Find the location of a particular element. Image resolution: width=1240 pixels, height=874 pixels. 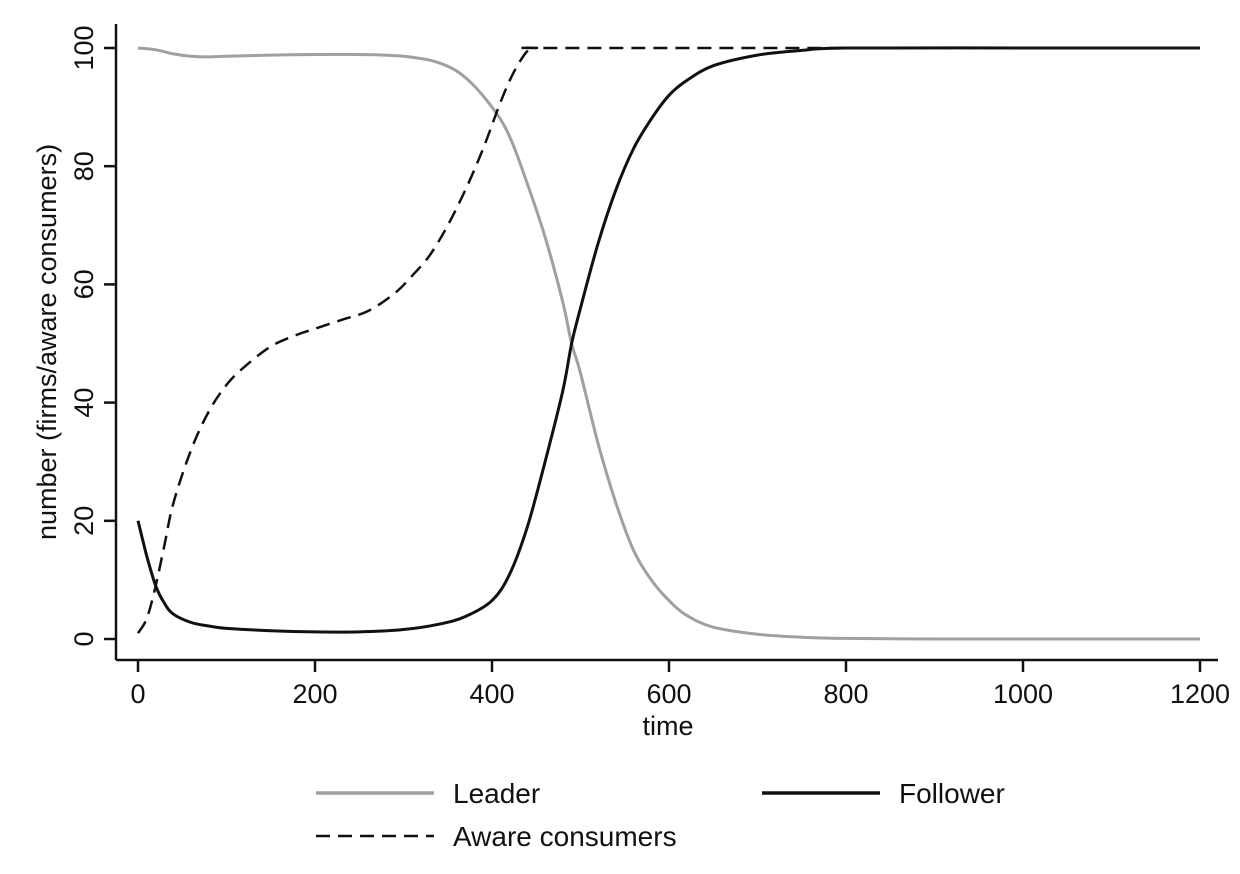

x-tick-label: 1000 is located at coordinates (1023, 694).